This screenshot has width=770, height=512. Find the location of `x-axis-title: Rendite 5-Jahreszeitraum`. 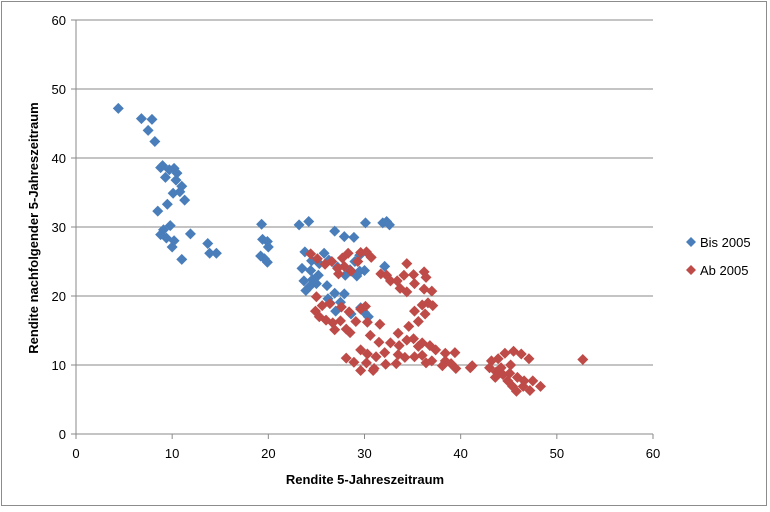

x-axis-title: Rendite 5-Jahreszeitraum is located at coordinates (365, 479).